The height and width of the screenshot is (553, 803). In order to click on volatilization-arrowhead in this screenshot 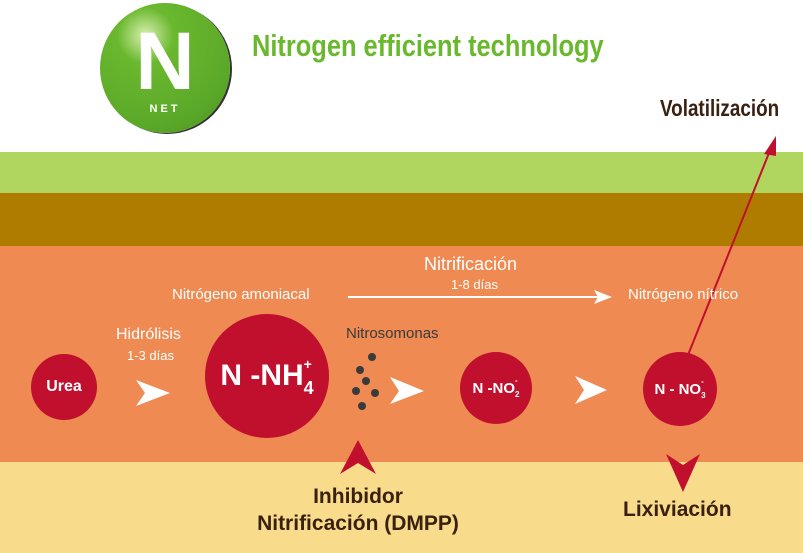, I will do `click(770, 146)`.